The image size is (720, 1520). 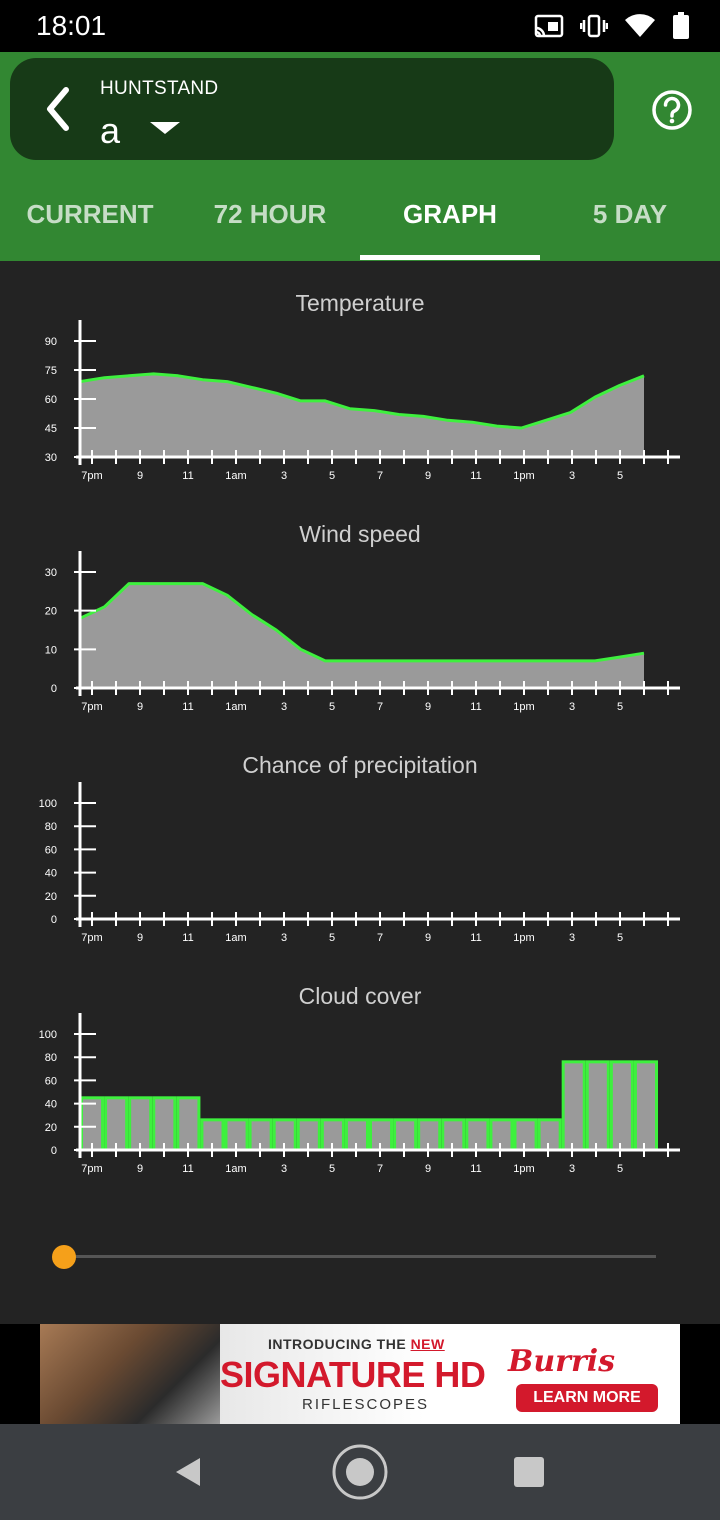 I want to click on time-slider-thumb, so click(x=64, y=1257).